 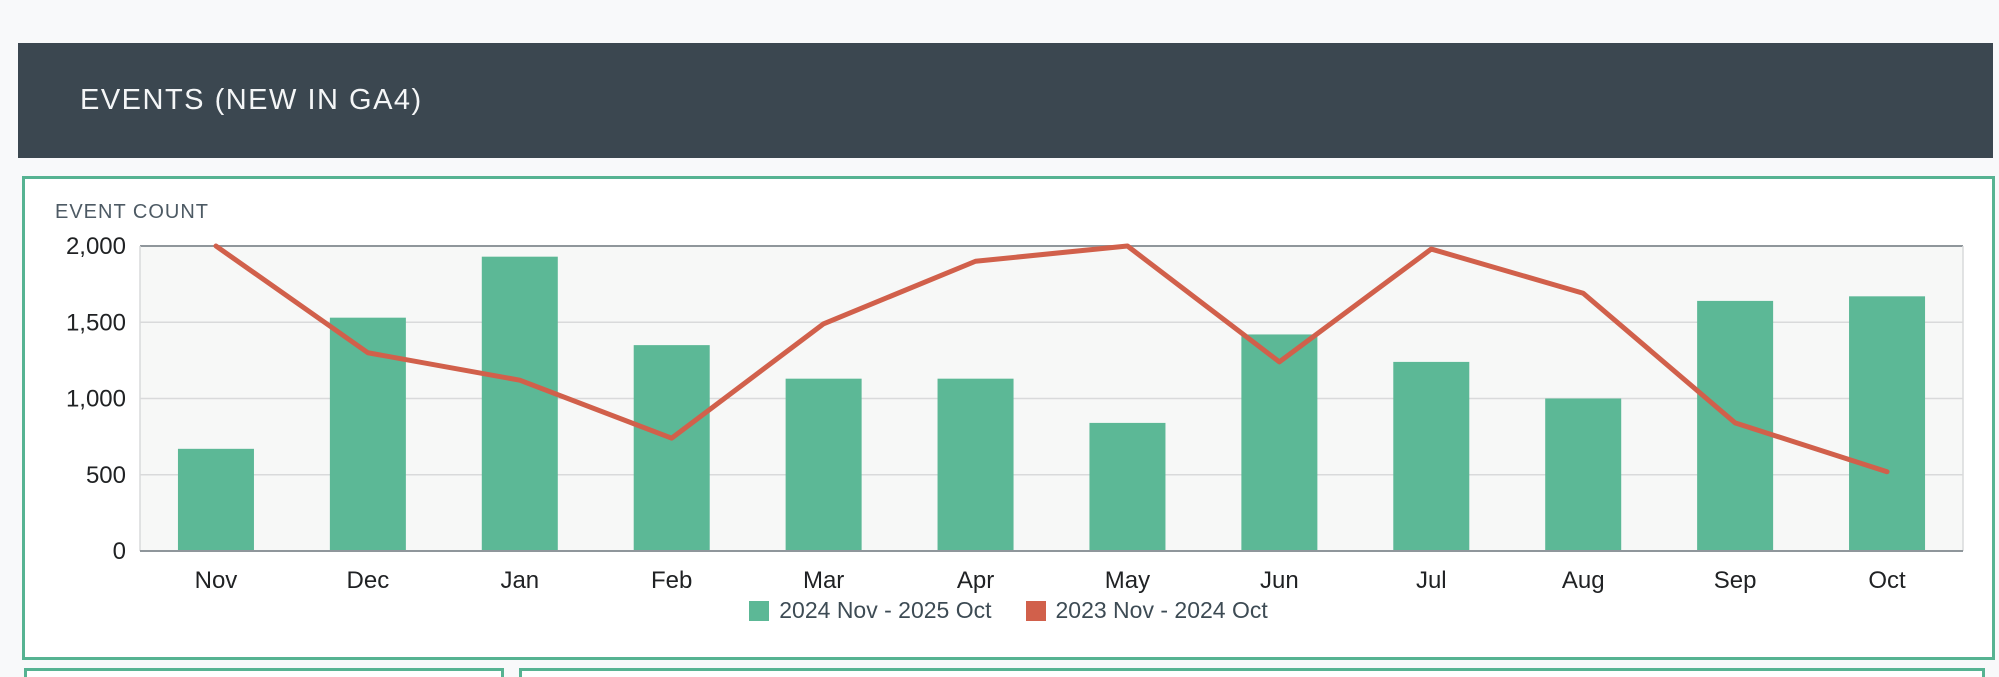 I want to click on svg-text: Oct, so click(x=1887, y=580).